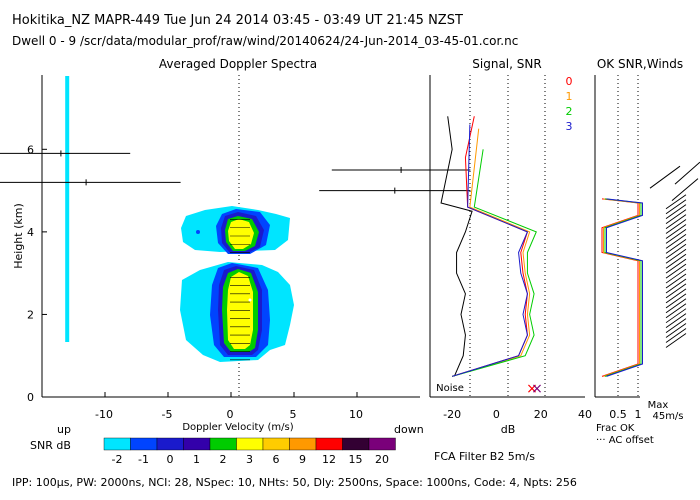  What do you see at coordinates (223, 459) in the screenshot?
I see `colorbar-tick-label: 2` at bounding box center [223, 459].